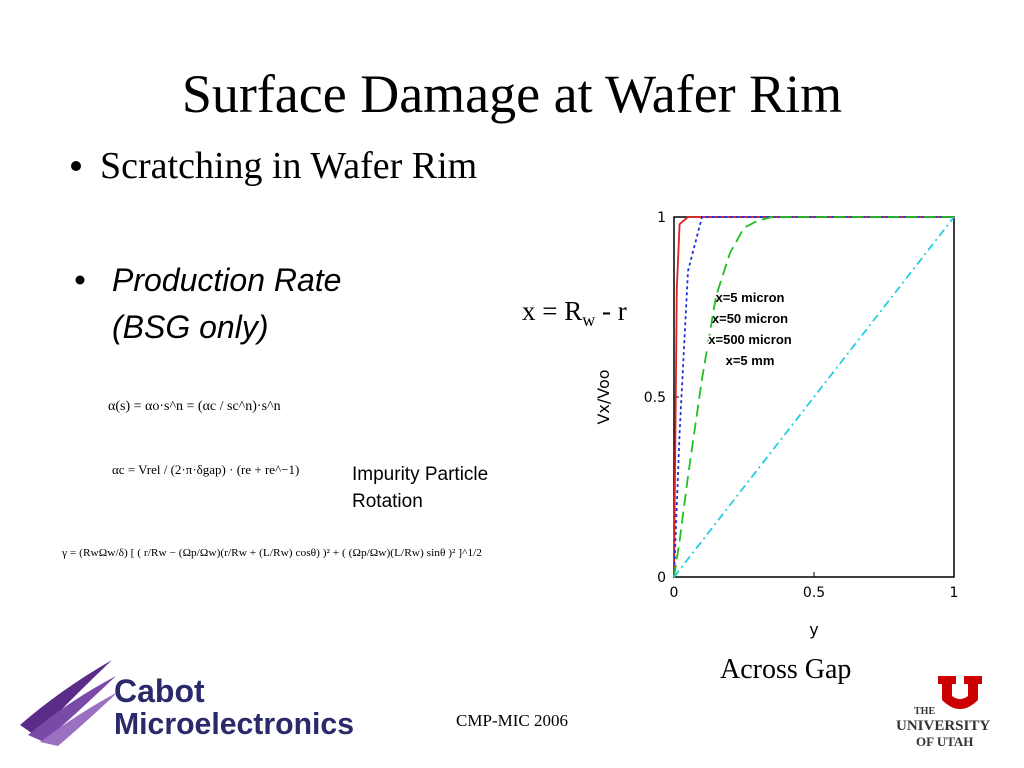  I want to click on note: Impurity Particle, so click(420, 474).